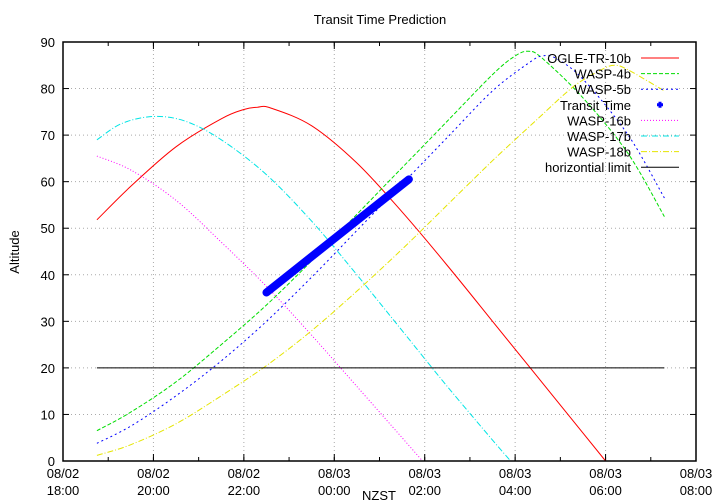 This screenshot has width=720, height=504. What do you see at coordinates (48, 135) in the screenshot?
I see `y-tick-label: 70` at bounding box center [48, 135].